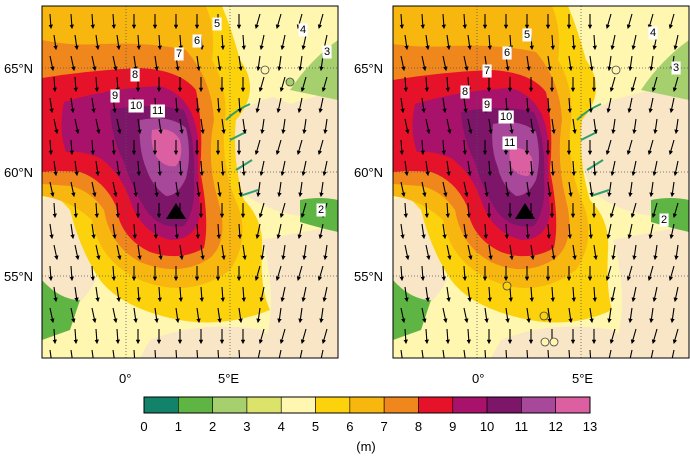 The height and width of the screenshot is (464, 690). What do you see at coordinates (487, 71) in the screenshot?
I see `contour-label: 7` at bounding box center [487, 71].